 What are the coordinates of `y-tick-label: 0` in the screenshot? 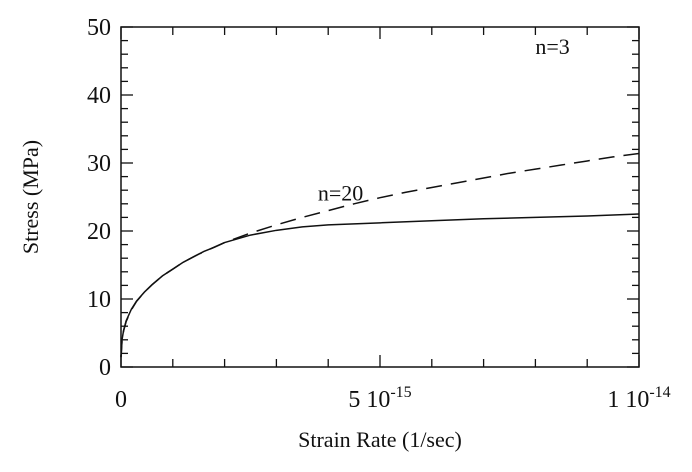 It's located at (105, 368).